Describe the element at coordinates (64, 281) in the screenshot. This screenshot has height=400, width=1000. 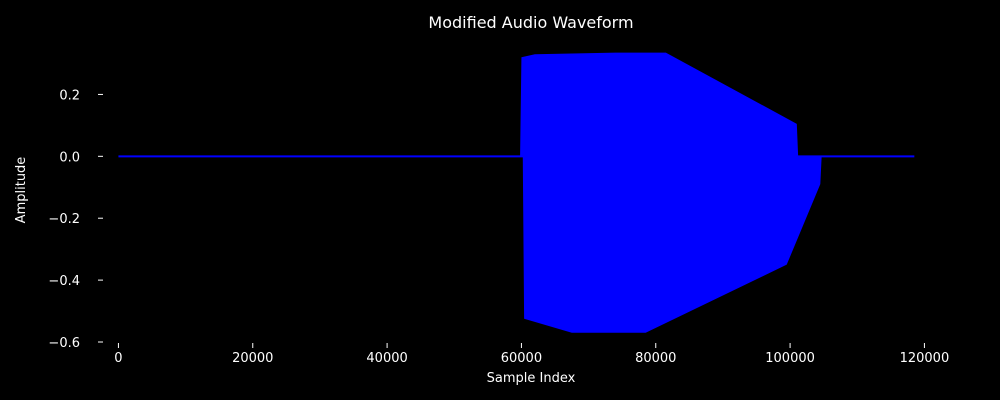
I see `y-tick-label: −0.4` at that location.